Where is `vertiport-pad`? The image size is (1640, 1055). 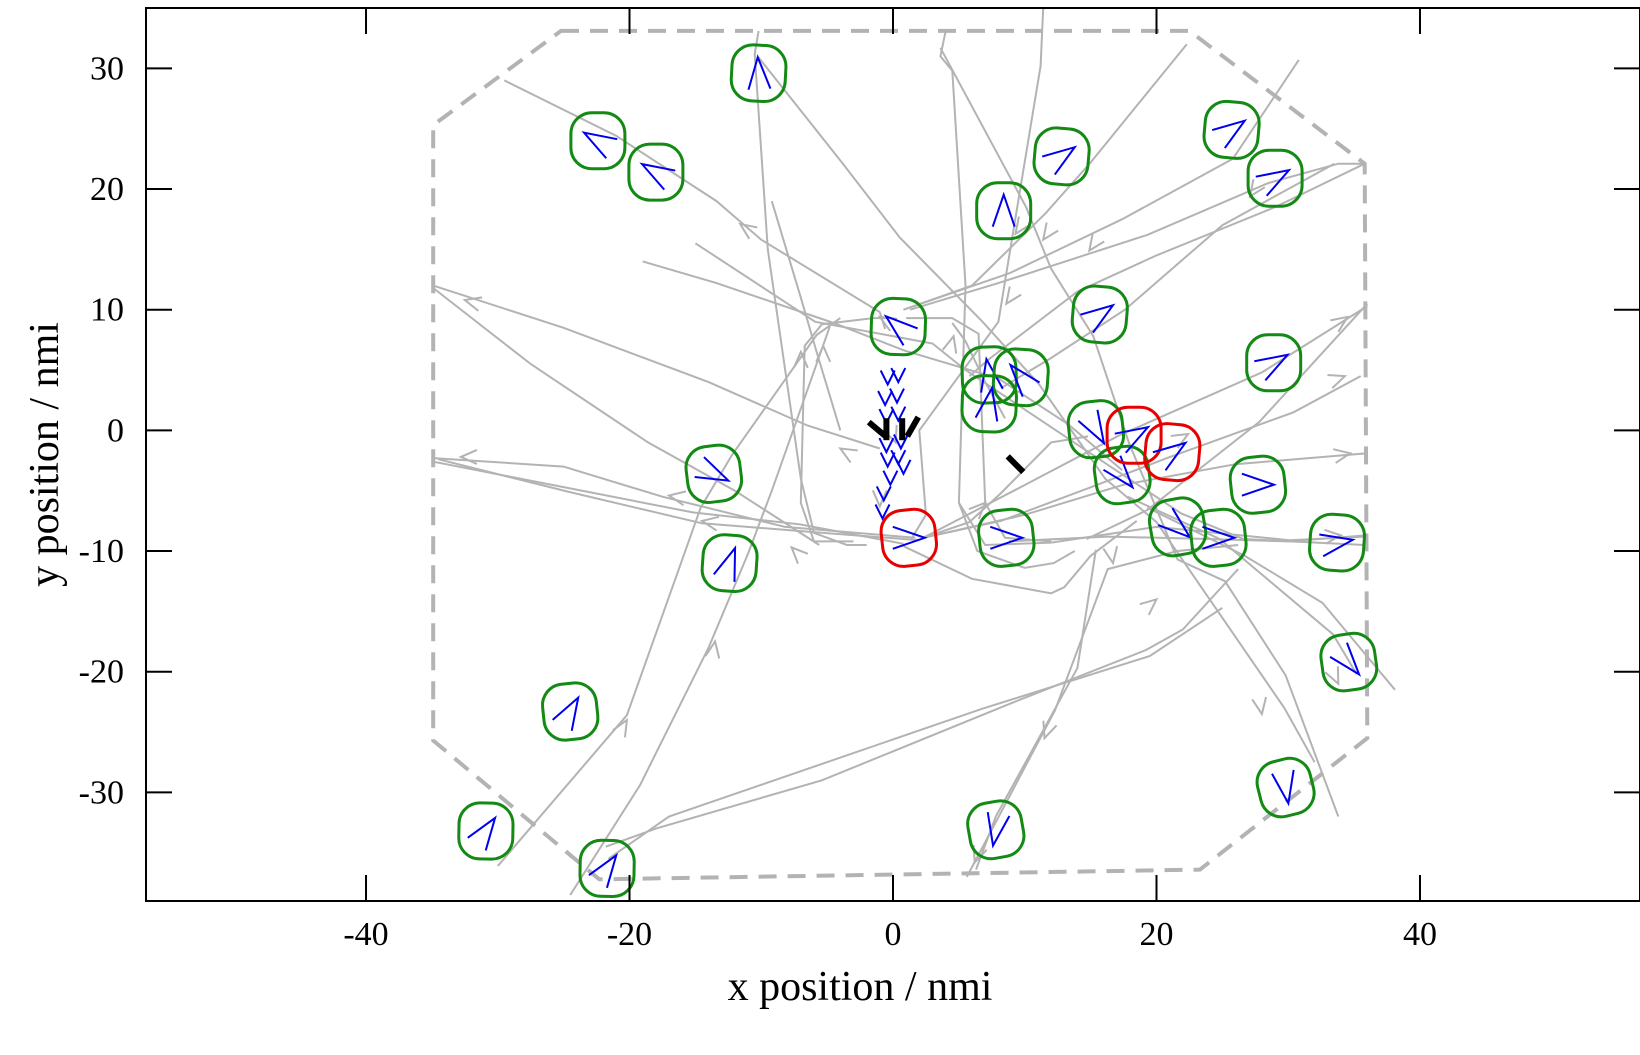 vertiport-pad is located at coordinates (877, 429).